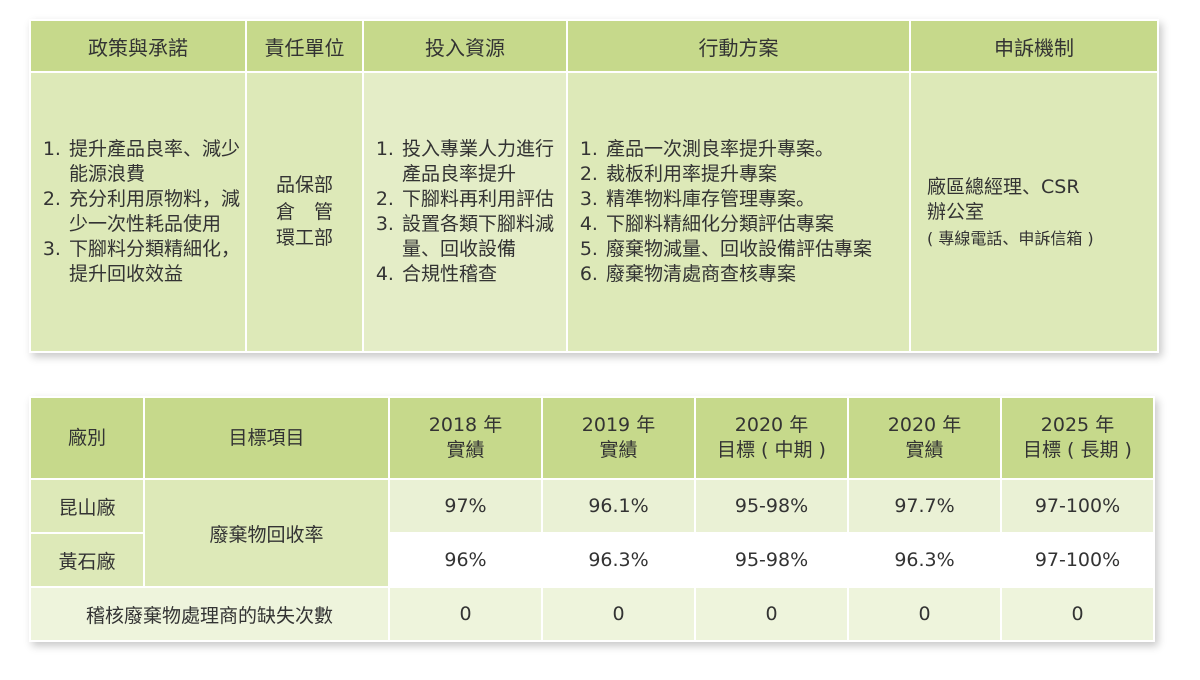 This screenshot has height=680, width=1200. What do you see at coordinates (481, 237) in the screenshot?
I see `resource-item: 設置各類下腳料減量、回收設備` at bounding box center [481, 237].